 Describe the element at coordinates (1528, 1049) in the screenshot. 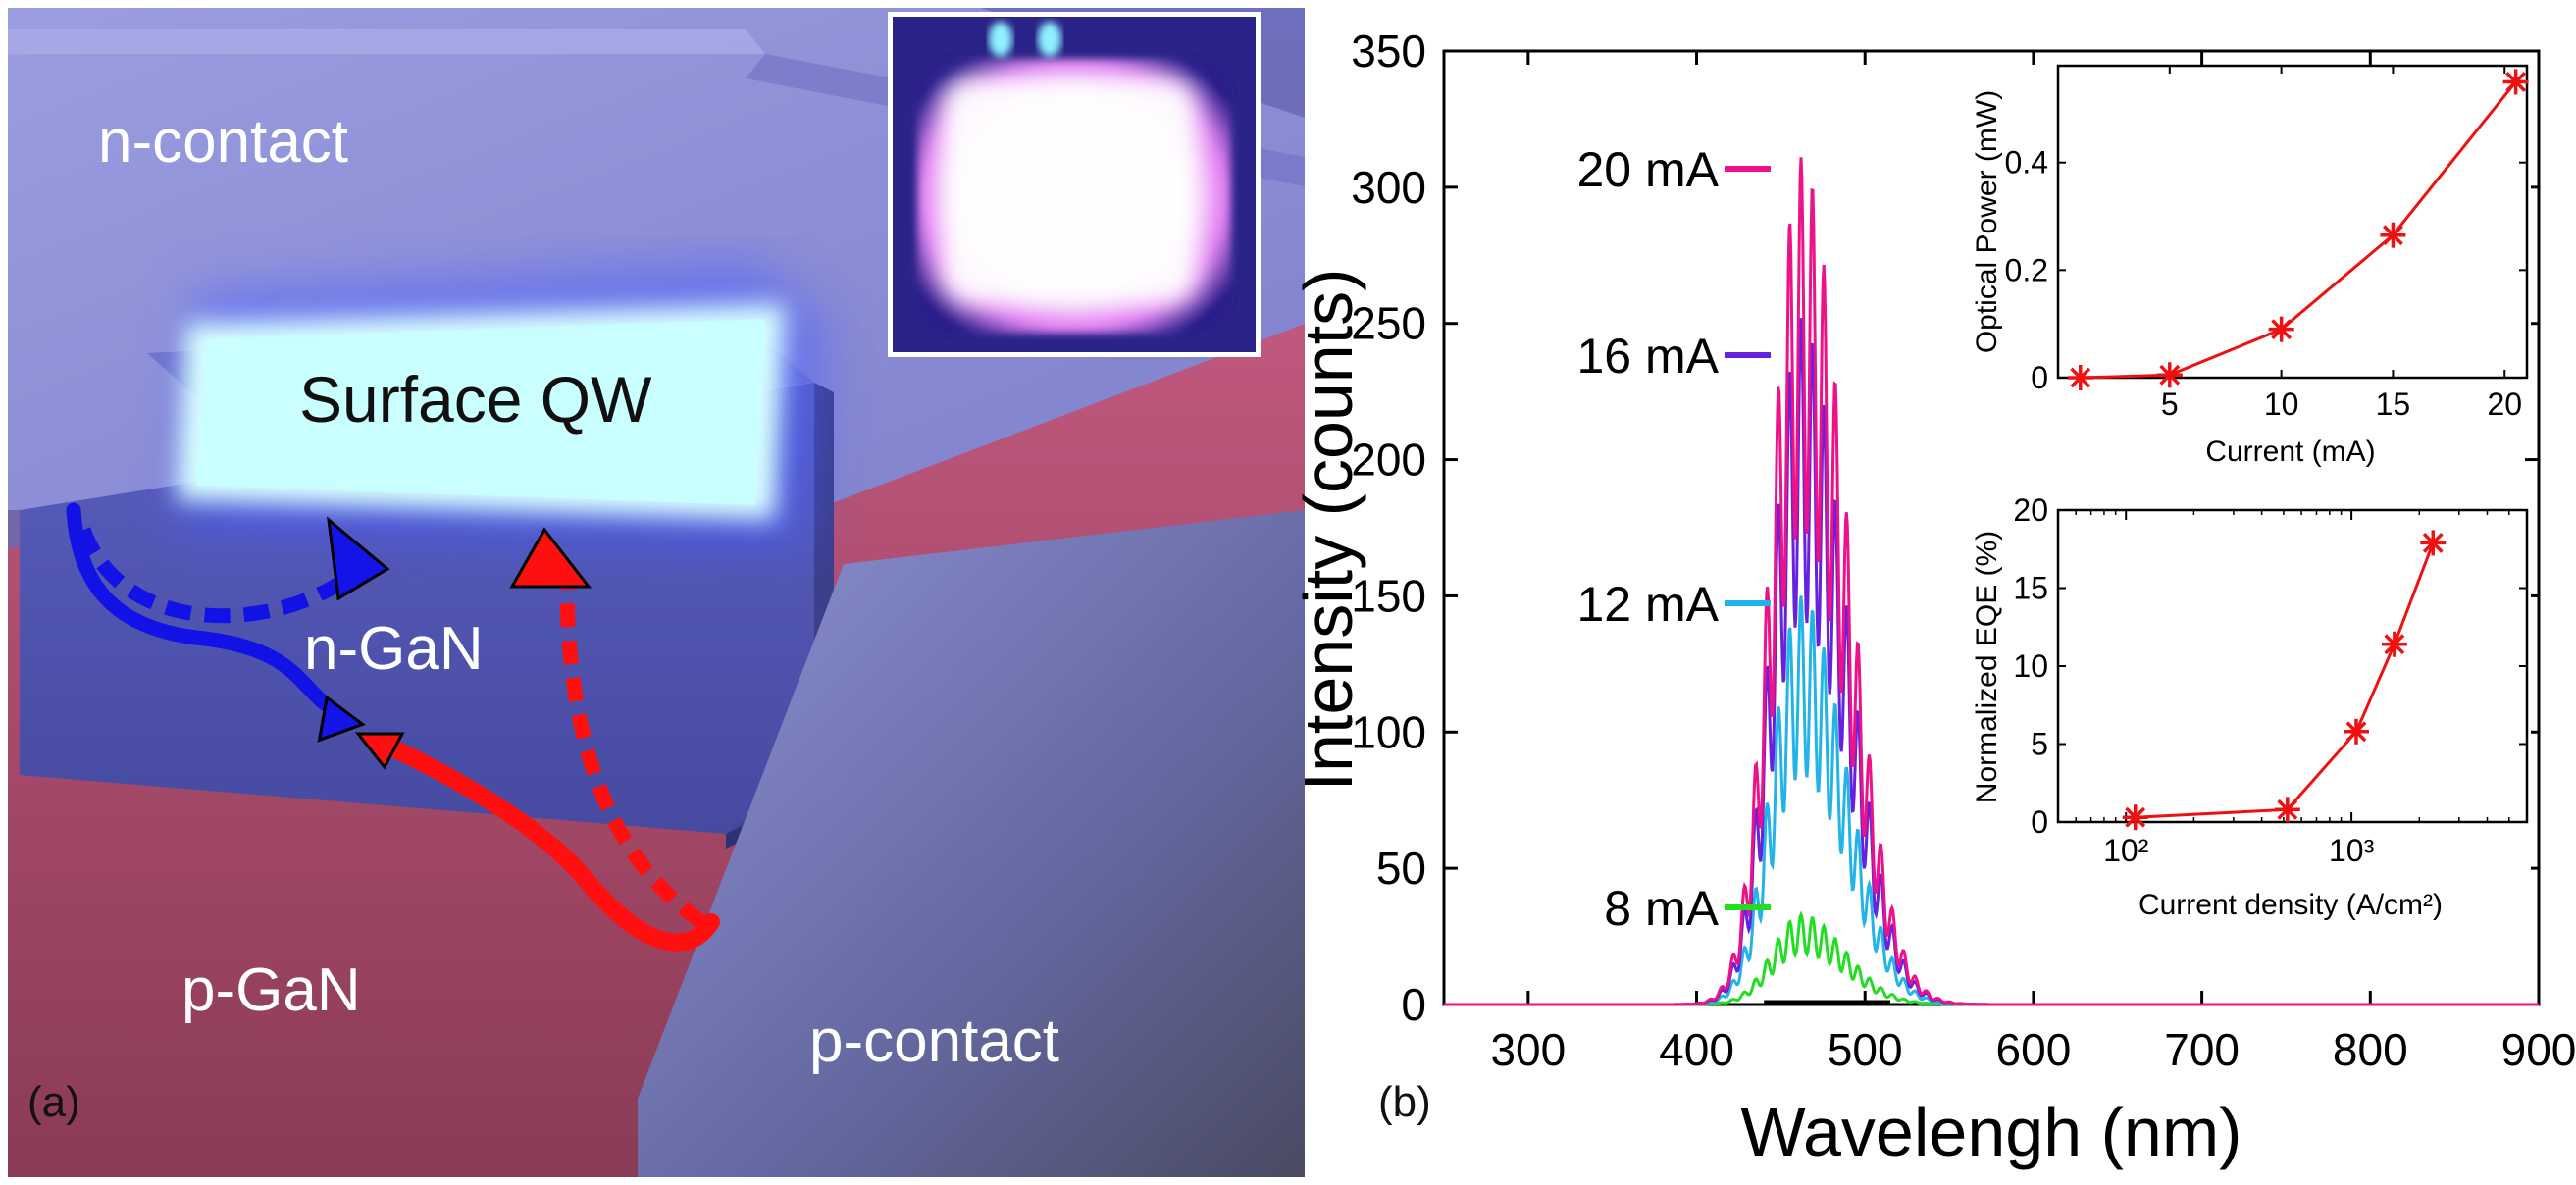

I see `spectrum-xtick-label: 300` at that location.